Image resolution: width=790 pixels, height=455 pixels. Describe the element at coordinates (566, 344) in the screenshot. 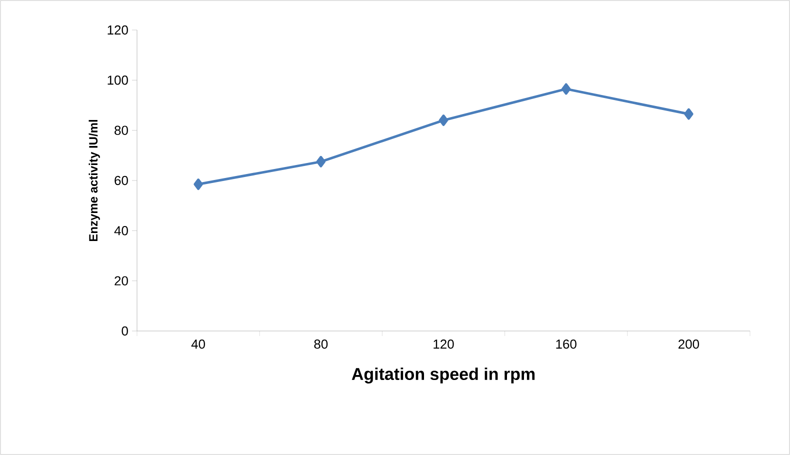

I see `x-tick-label: 160` at that location.